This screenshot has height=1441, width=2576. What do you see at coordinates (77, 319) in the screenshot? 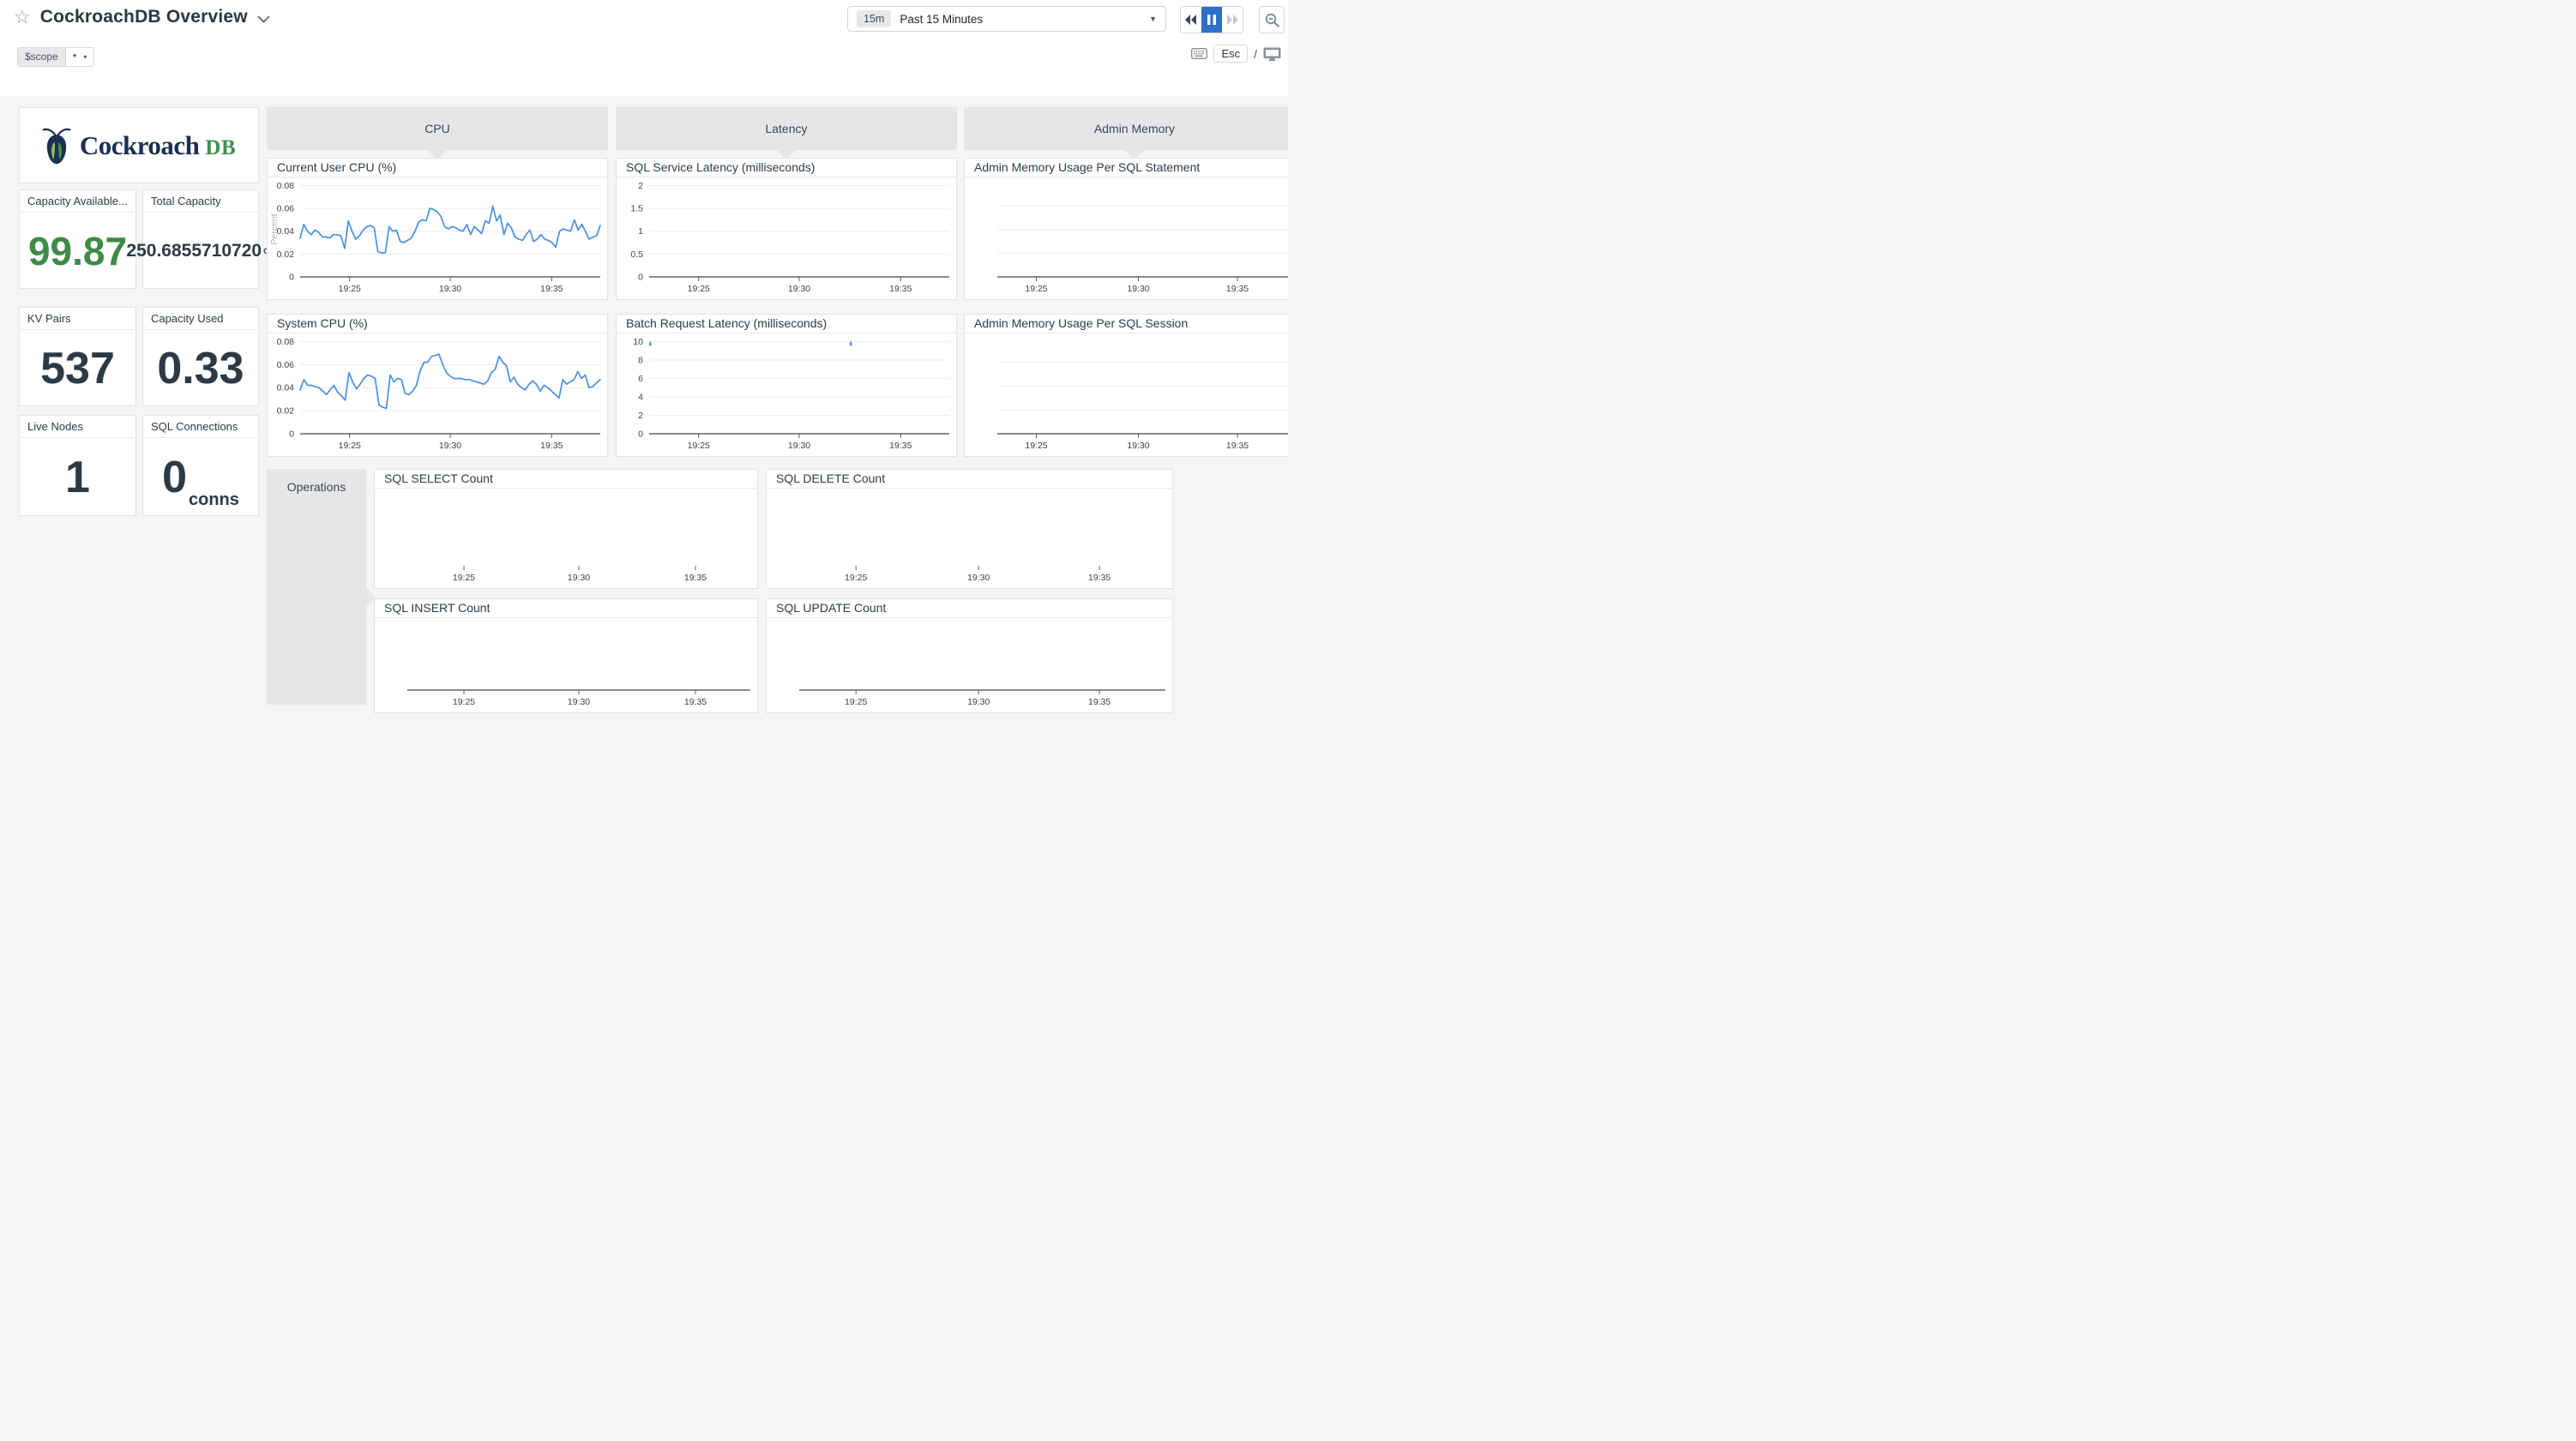
I see `stat-label: KV Pairs` at bounding box center [77, 319].